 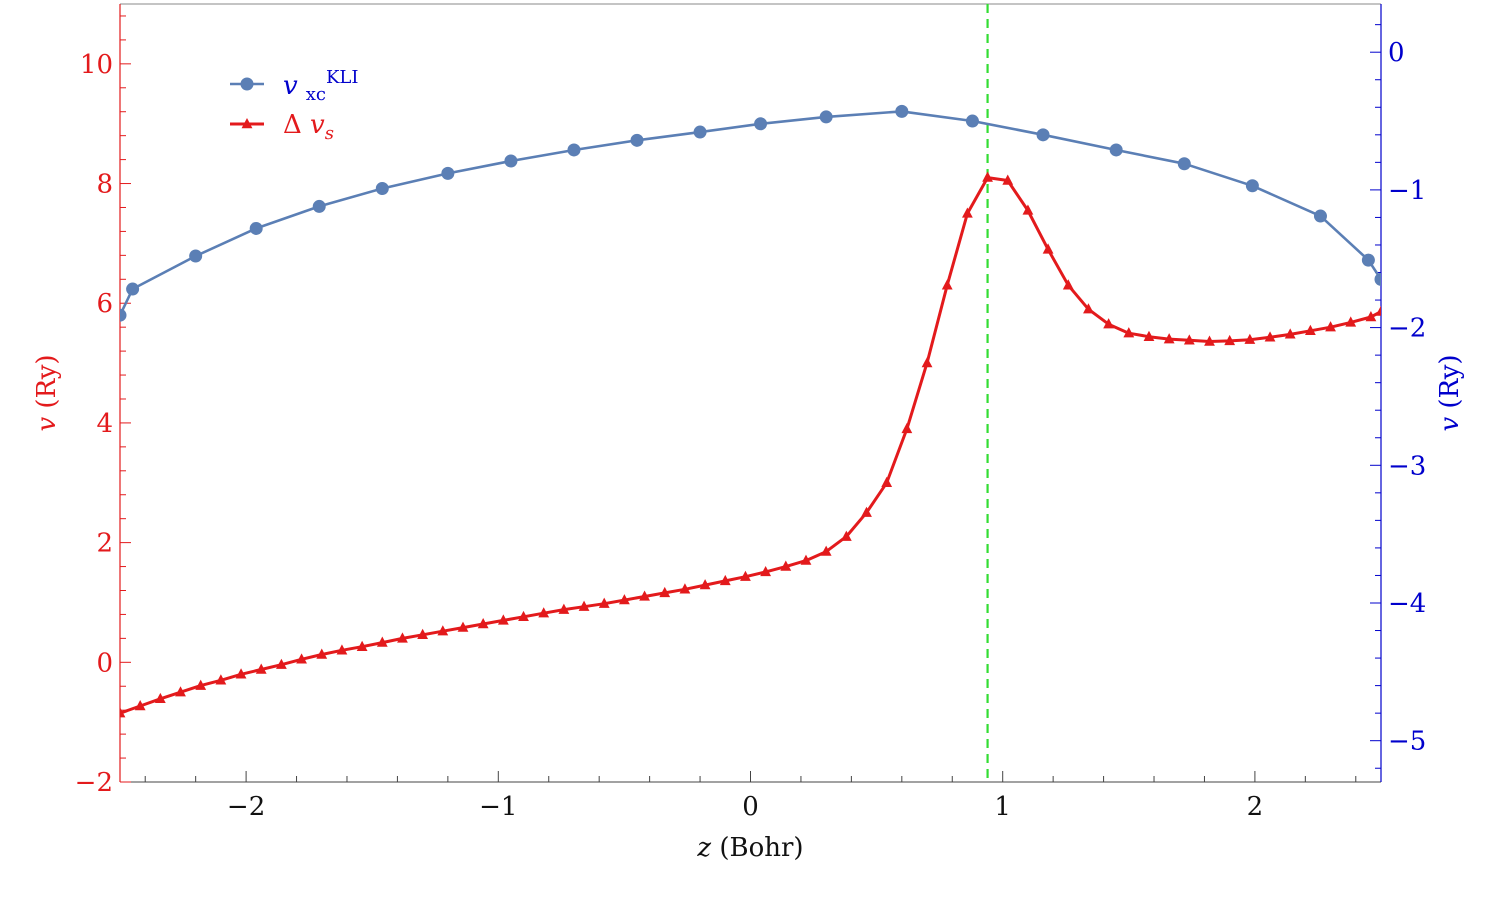 I want to click on right-y-tick-label: −3, so click(x=1407, y=466).